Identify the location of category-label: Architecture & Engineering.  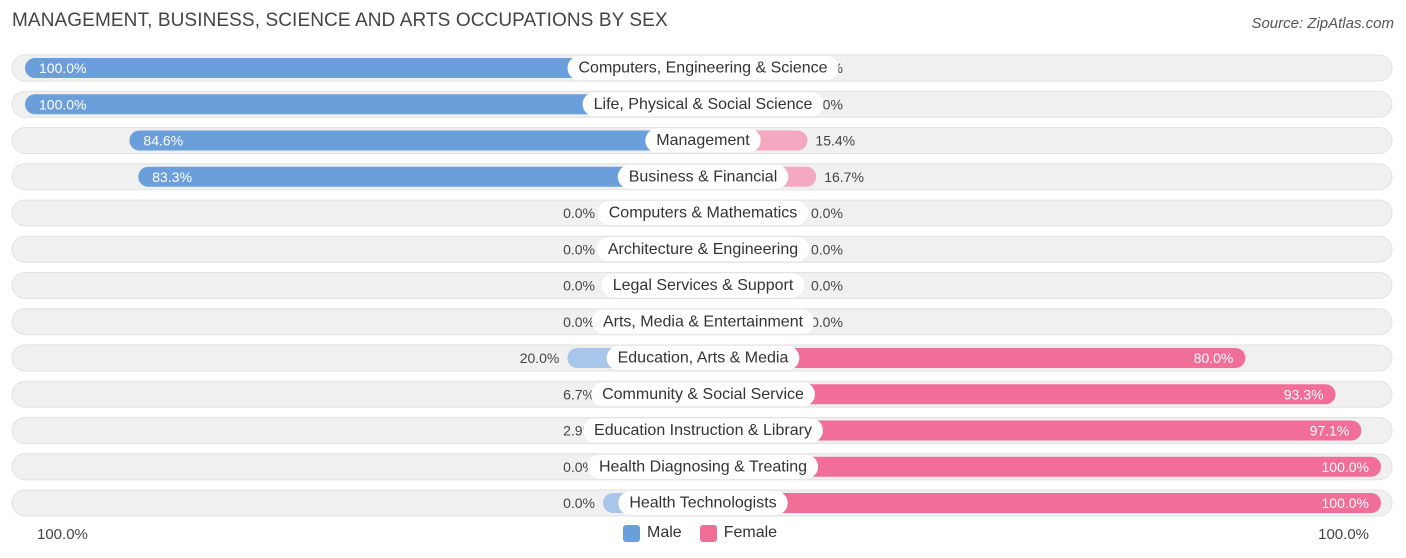
(703, 249).